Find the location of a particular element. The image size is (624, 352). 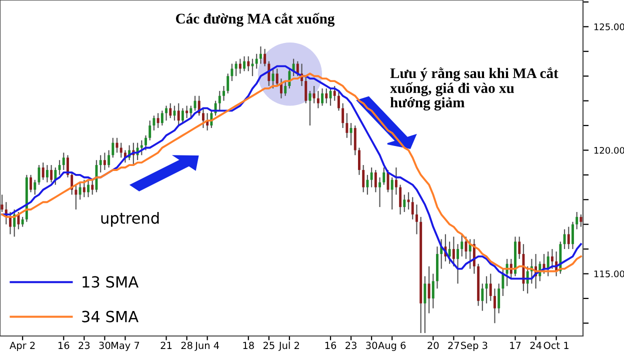

y-tick-label: 125.00 is located at coordinates (609, 26).